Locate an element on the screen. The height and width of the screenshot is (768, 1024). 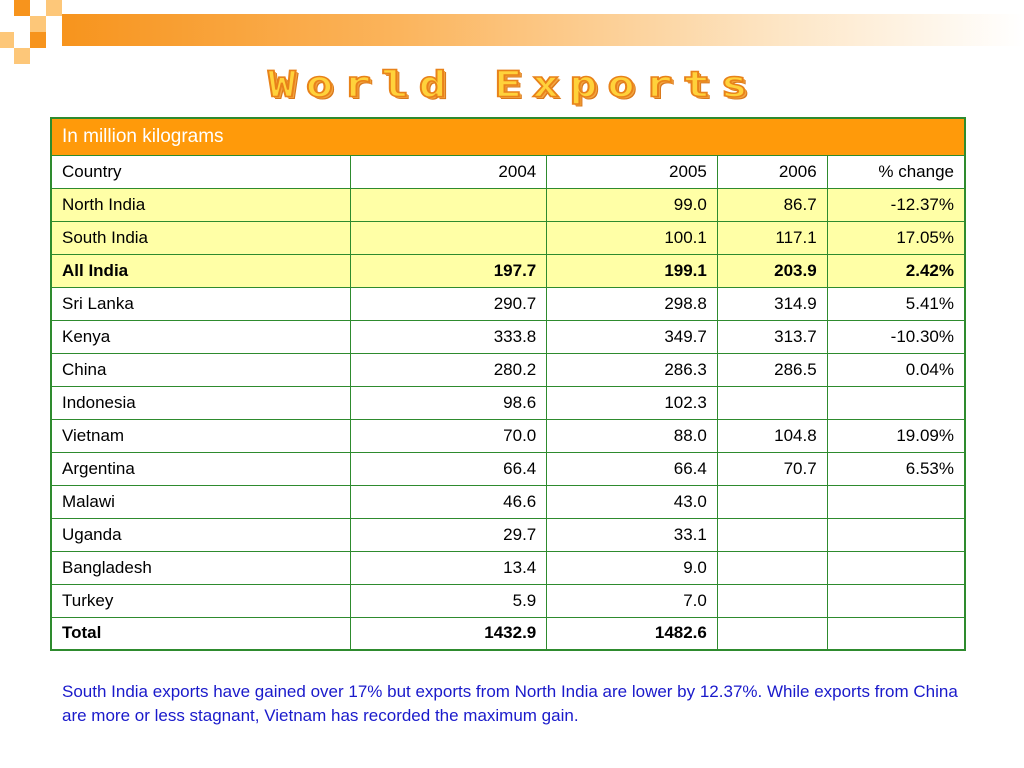
table-row: China 280.2 286.3 286.5 0.04% is located at coordinates (508, 369).